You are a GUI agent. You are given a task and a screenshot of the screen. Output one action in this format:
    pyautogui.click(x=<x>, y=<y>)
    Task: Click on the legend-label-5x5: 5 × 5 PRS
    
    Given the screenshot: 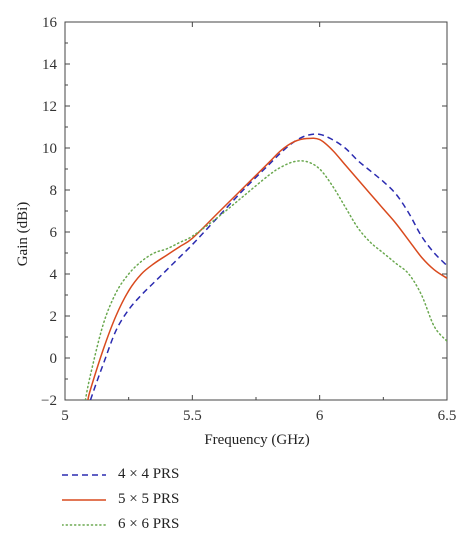 What is the action you would take?
    pyautogui.click(x=149, y=499)
    